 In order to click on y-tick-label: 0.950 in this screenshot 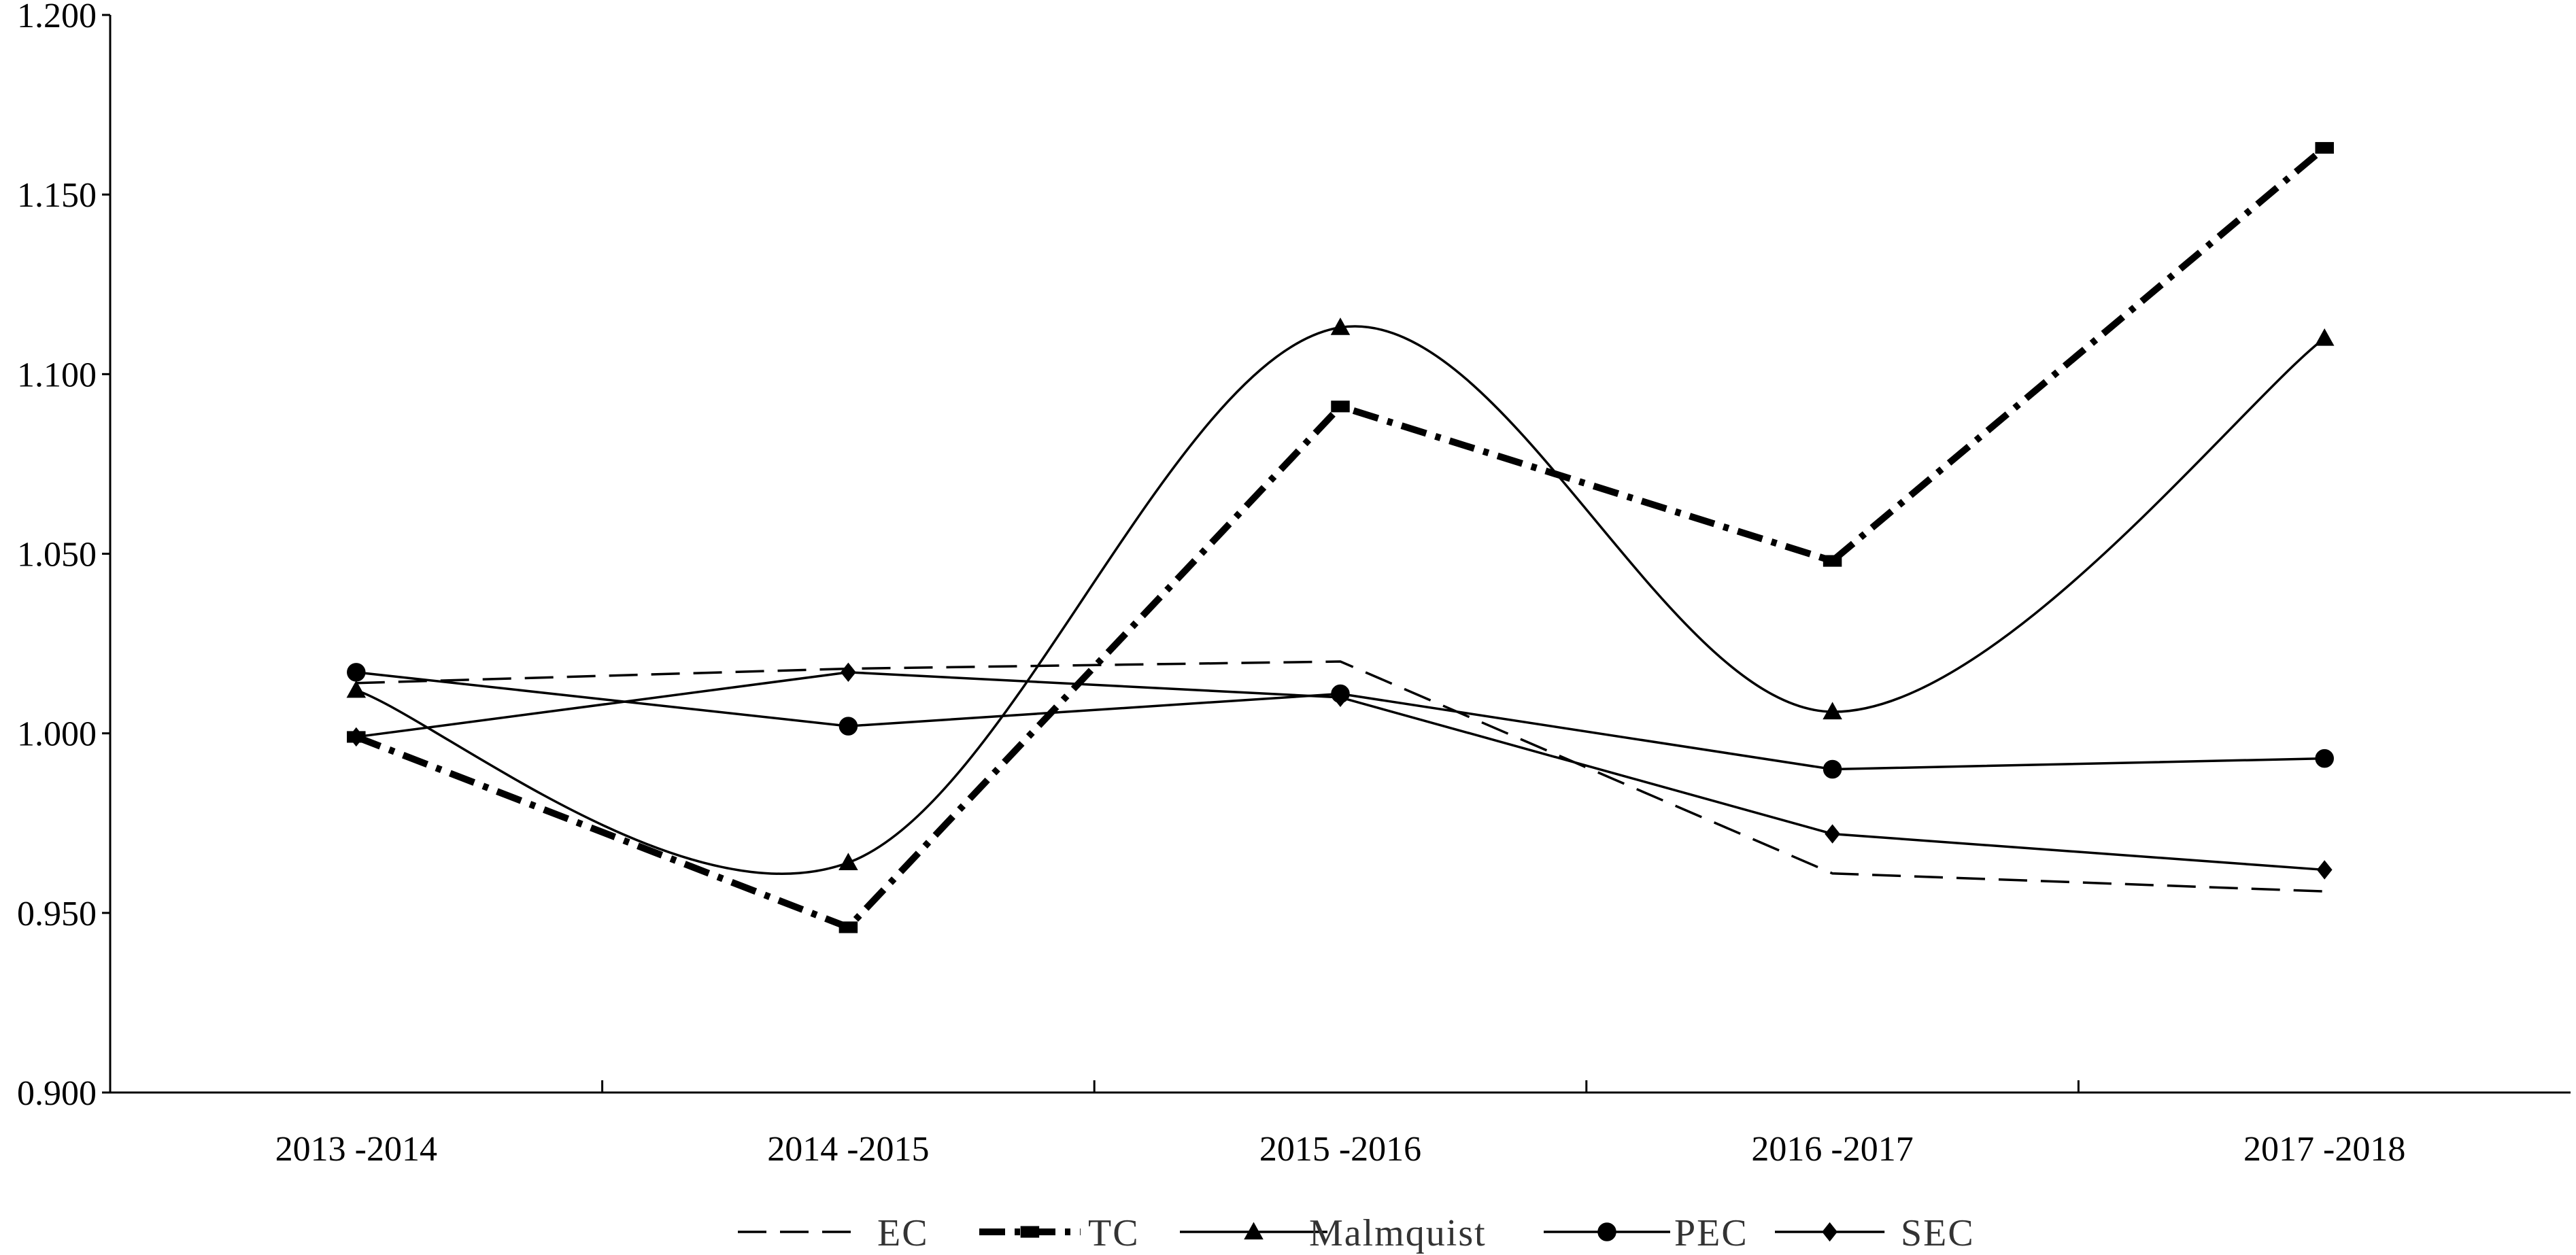, I will do `click(57, 914)`.